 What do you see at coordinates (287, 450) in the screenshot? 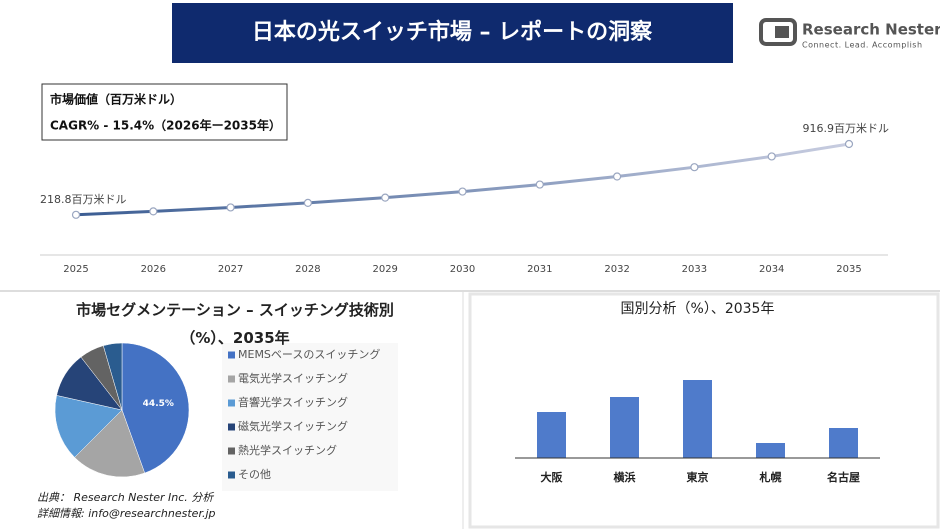
I see `legend-label: 熱光学スイッチング` at bounding box center [287, 450].